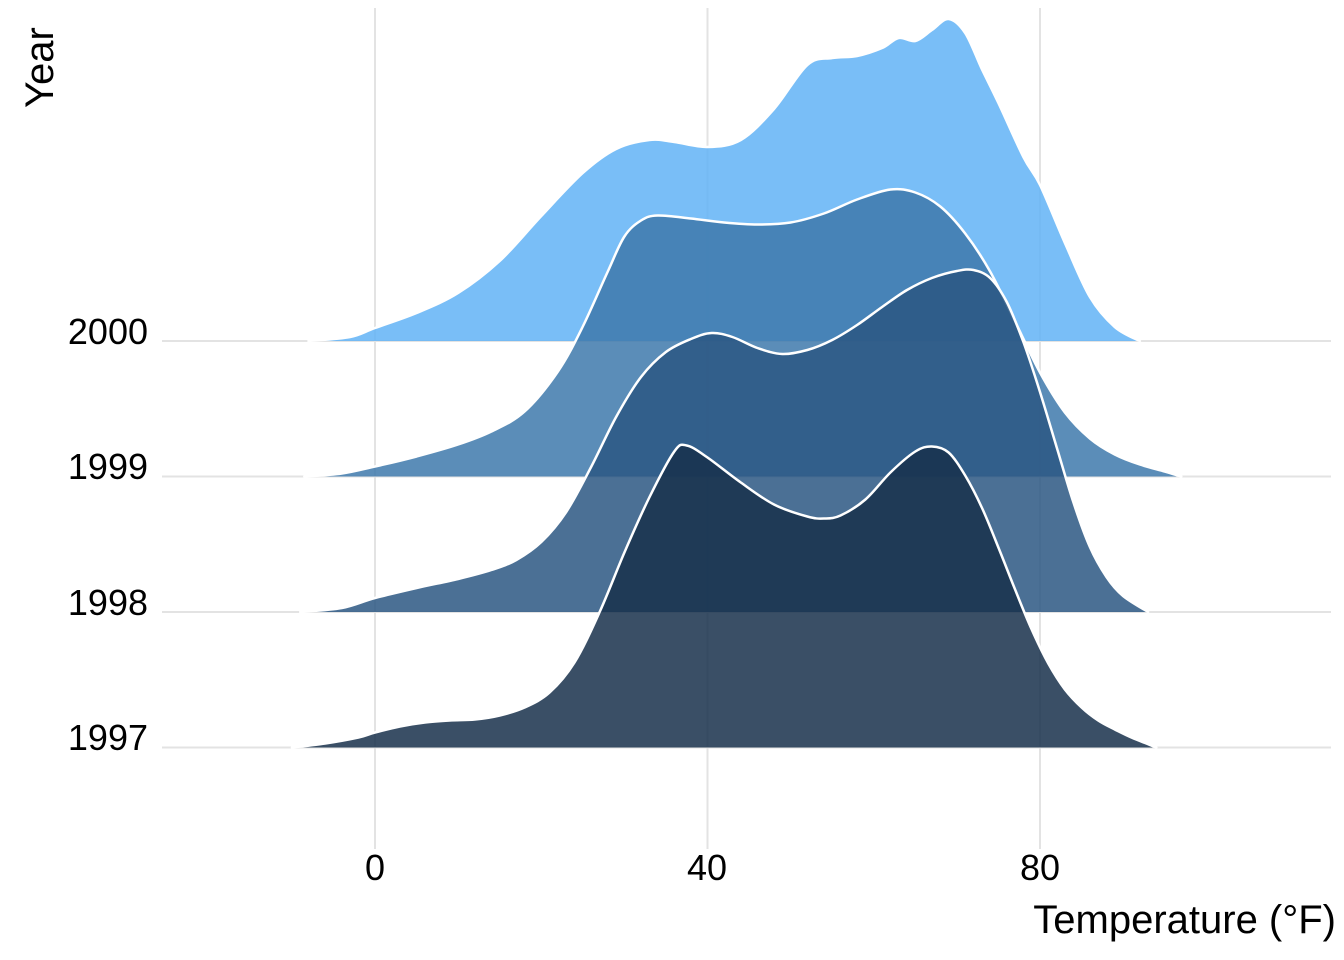 The height and width of the screenshot is (960, 1344). Describe the element at coordinates (707, 867) in the screenshot. I see `x-tick-label-40: 40` at that location.